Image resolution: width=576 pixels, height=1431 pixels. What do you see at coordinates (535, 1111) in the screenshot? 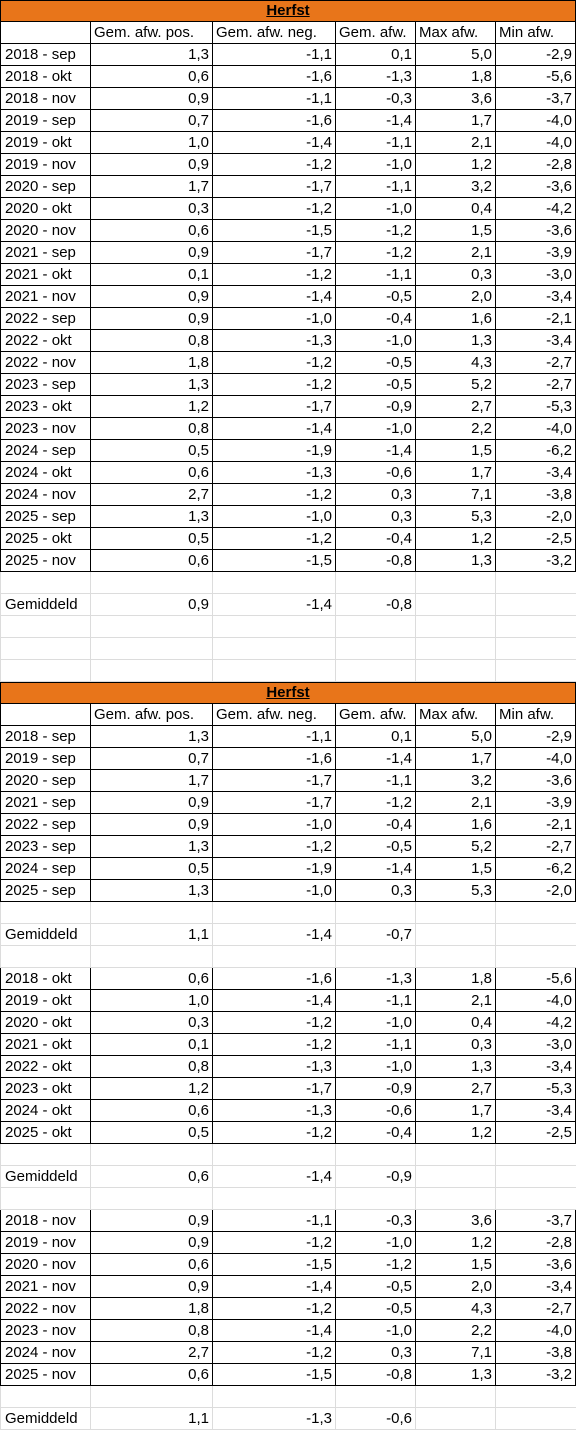
I see `min-deviation-cell: -3,4` at bounding box center [535, 1111].